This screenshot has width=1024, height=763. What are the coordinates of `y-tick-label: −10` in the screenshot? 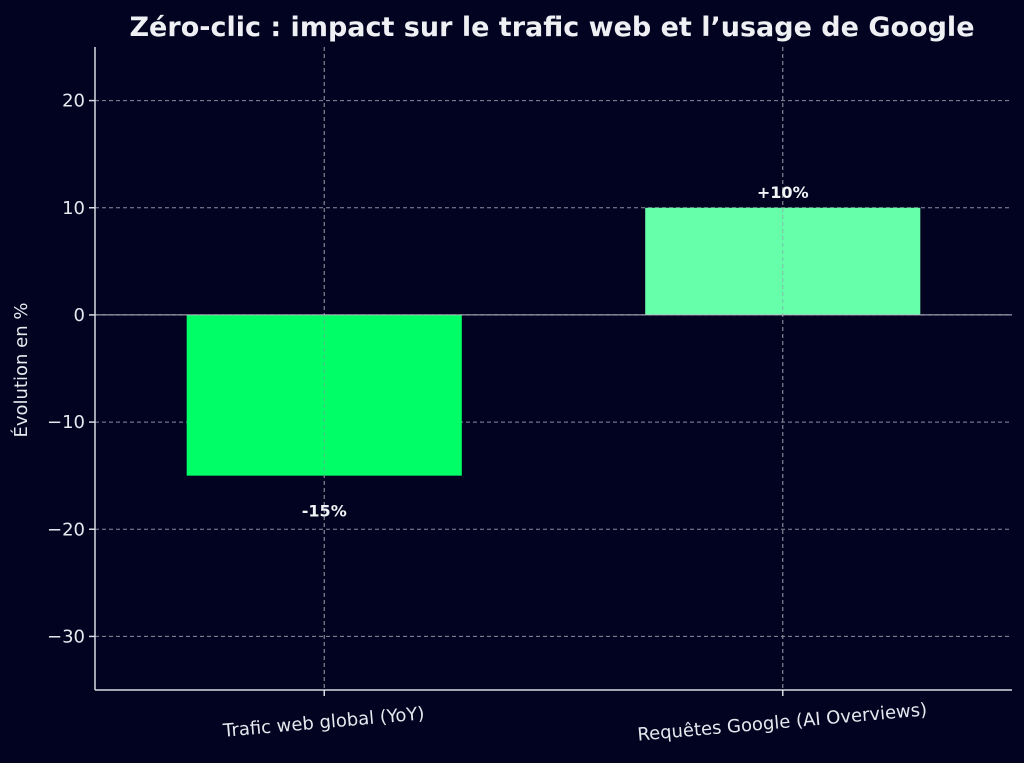 It's located at (66, 422).